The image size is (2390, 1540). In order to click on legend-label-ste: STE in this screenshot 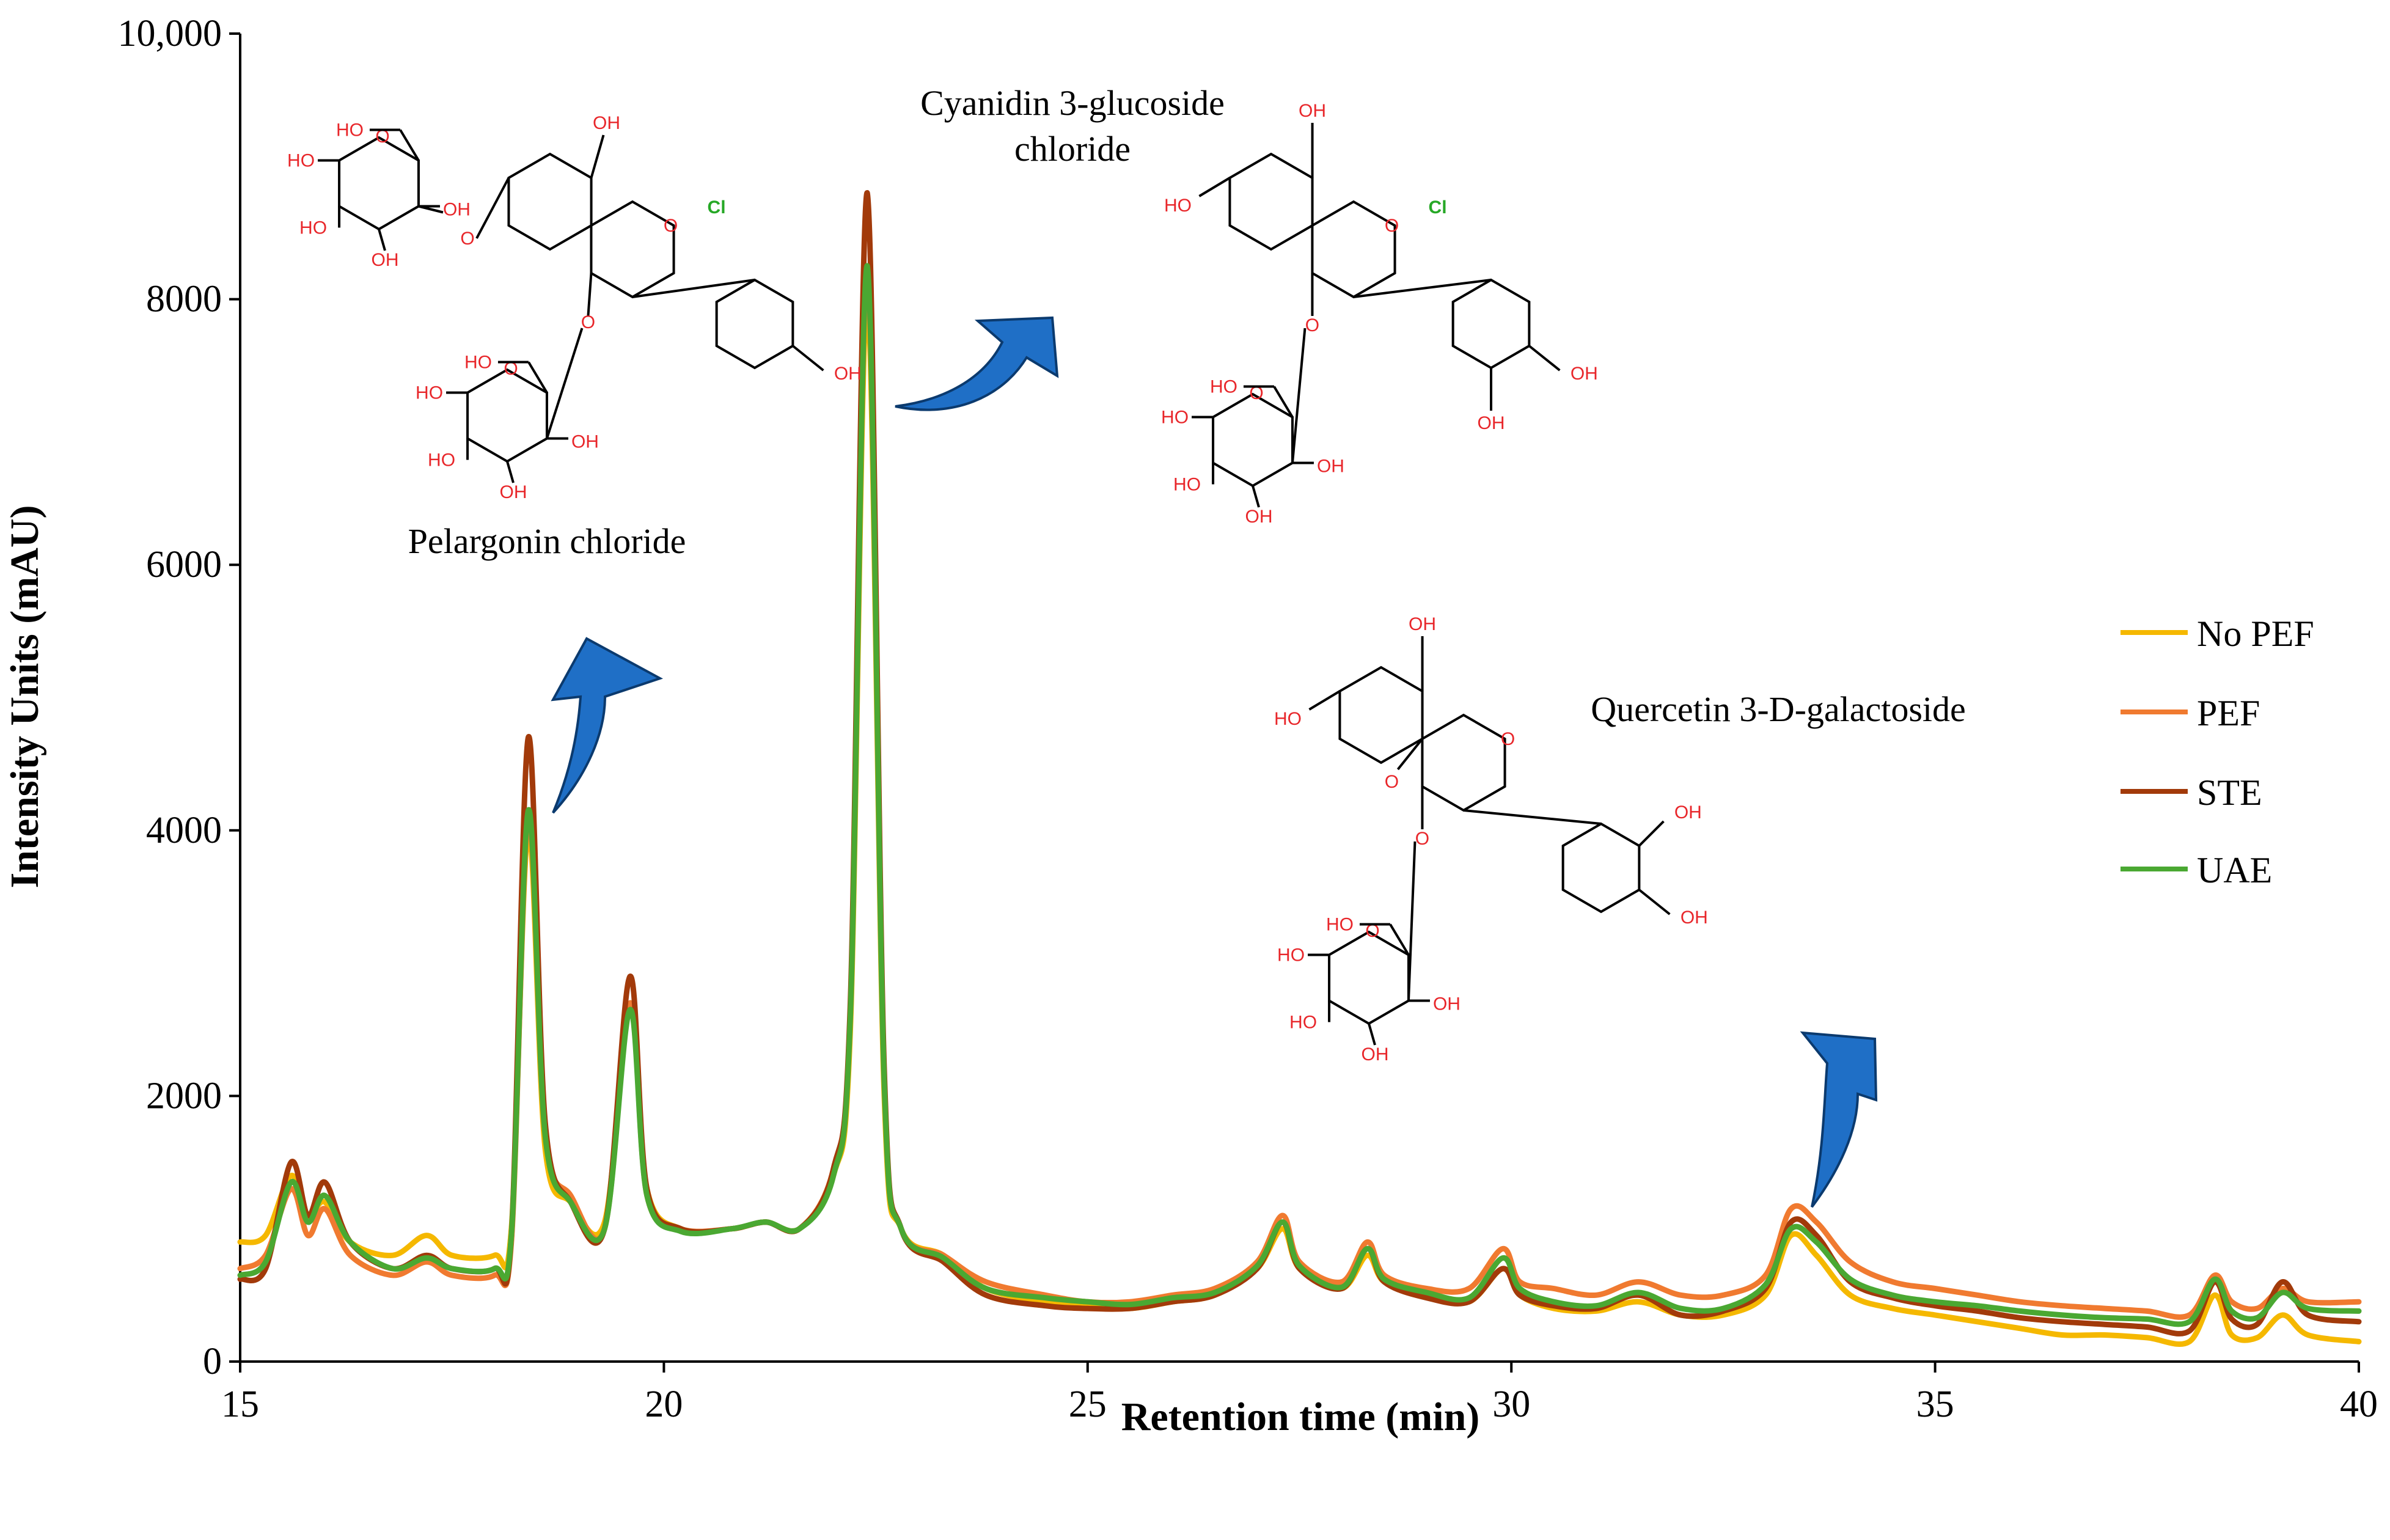, I will do `click(2229, 793)`.